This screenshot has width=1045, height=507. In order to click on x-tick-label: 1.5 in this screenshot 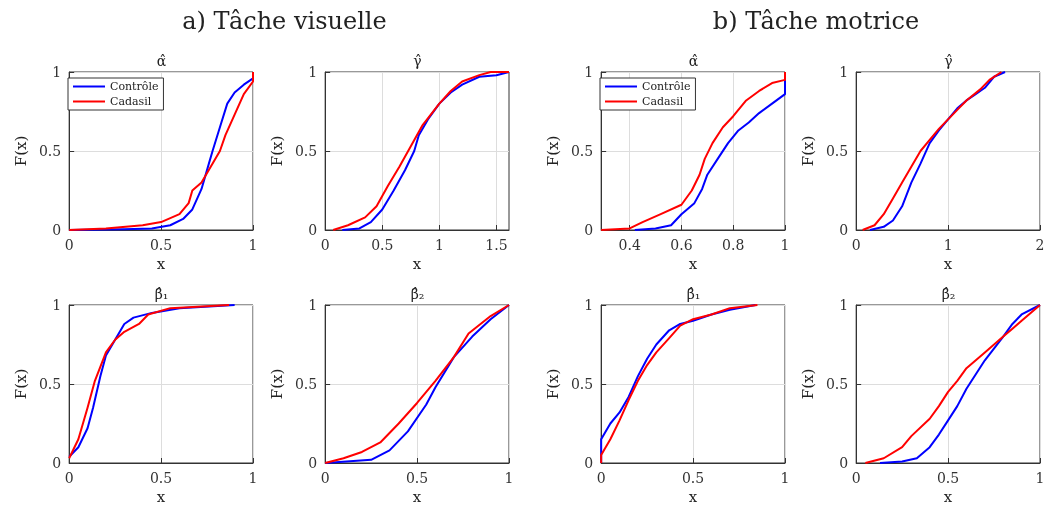, I will do `click(496, 245)`.